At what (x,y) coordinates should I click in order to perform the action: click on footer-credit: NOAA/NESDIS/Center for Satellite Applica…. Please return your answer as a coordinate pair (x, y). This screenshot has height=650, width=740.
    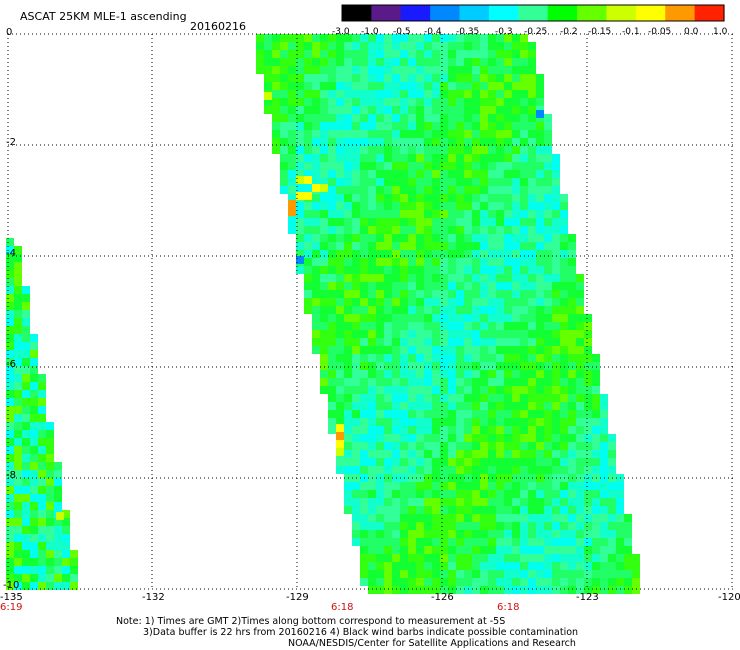
    Looking at the image, I should click on (432, 643).